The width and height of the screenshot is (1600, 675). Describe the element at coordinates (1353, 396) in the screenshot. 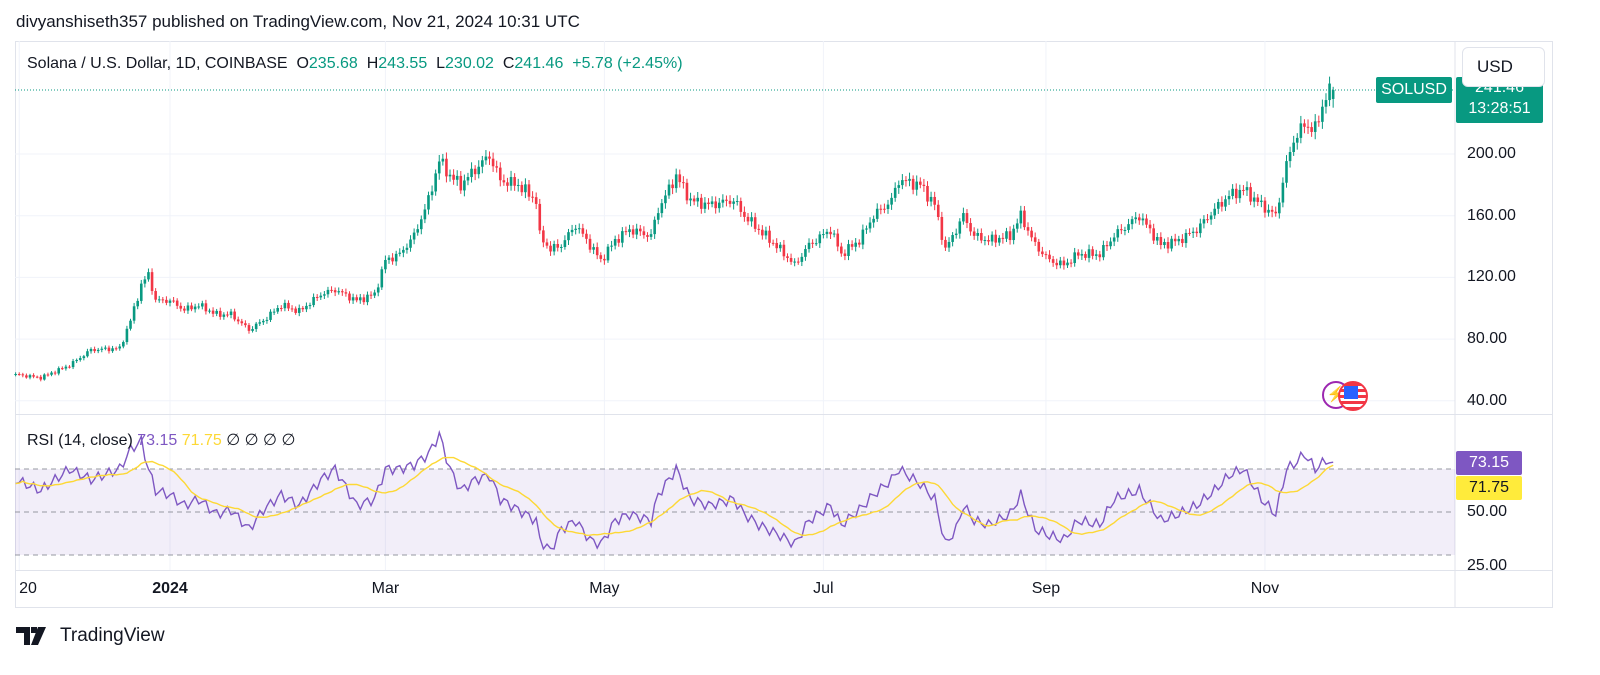

I see `us-flag-icon` at that location.